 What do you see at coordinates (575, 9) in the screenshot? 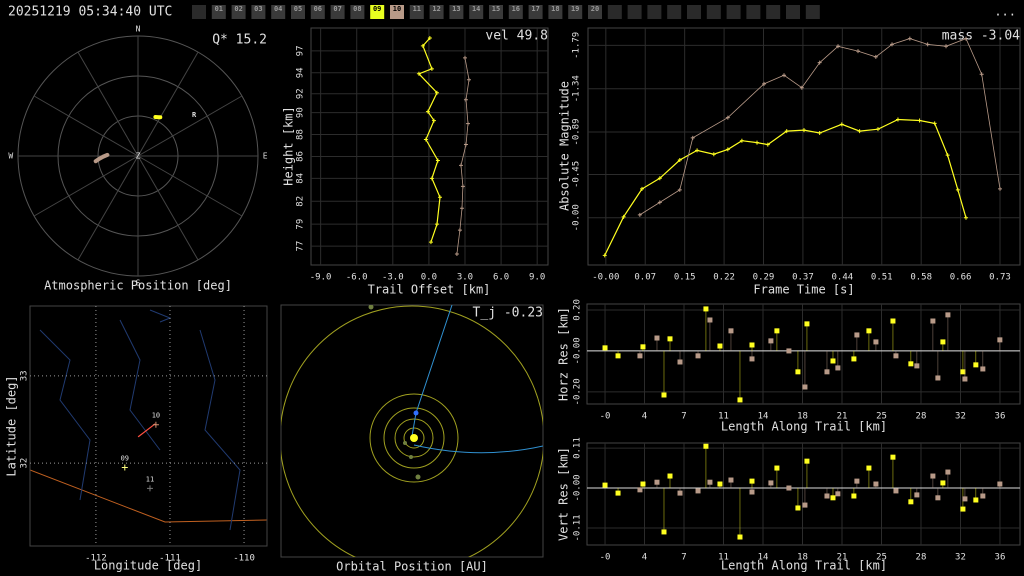
I see `camera-tab-label: 19` at bounding box center [575, 9].